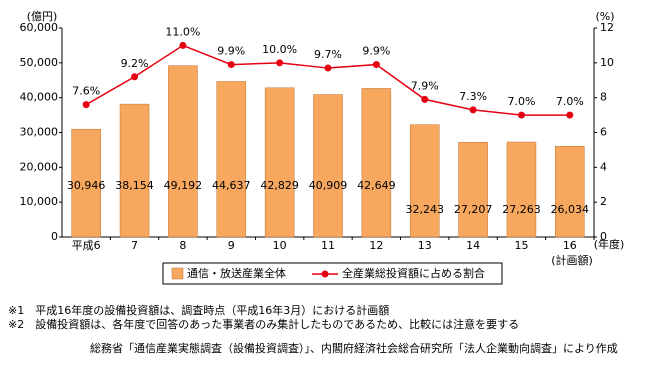 The height and width of the screenshot is (367, 648). What do you see at coordinates (86, 245) in the screenshot?
I see `x-tick-label: 平成6` at bounding box center [86, 245].